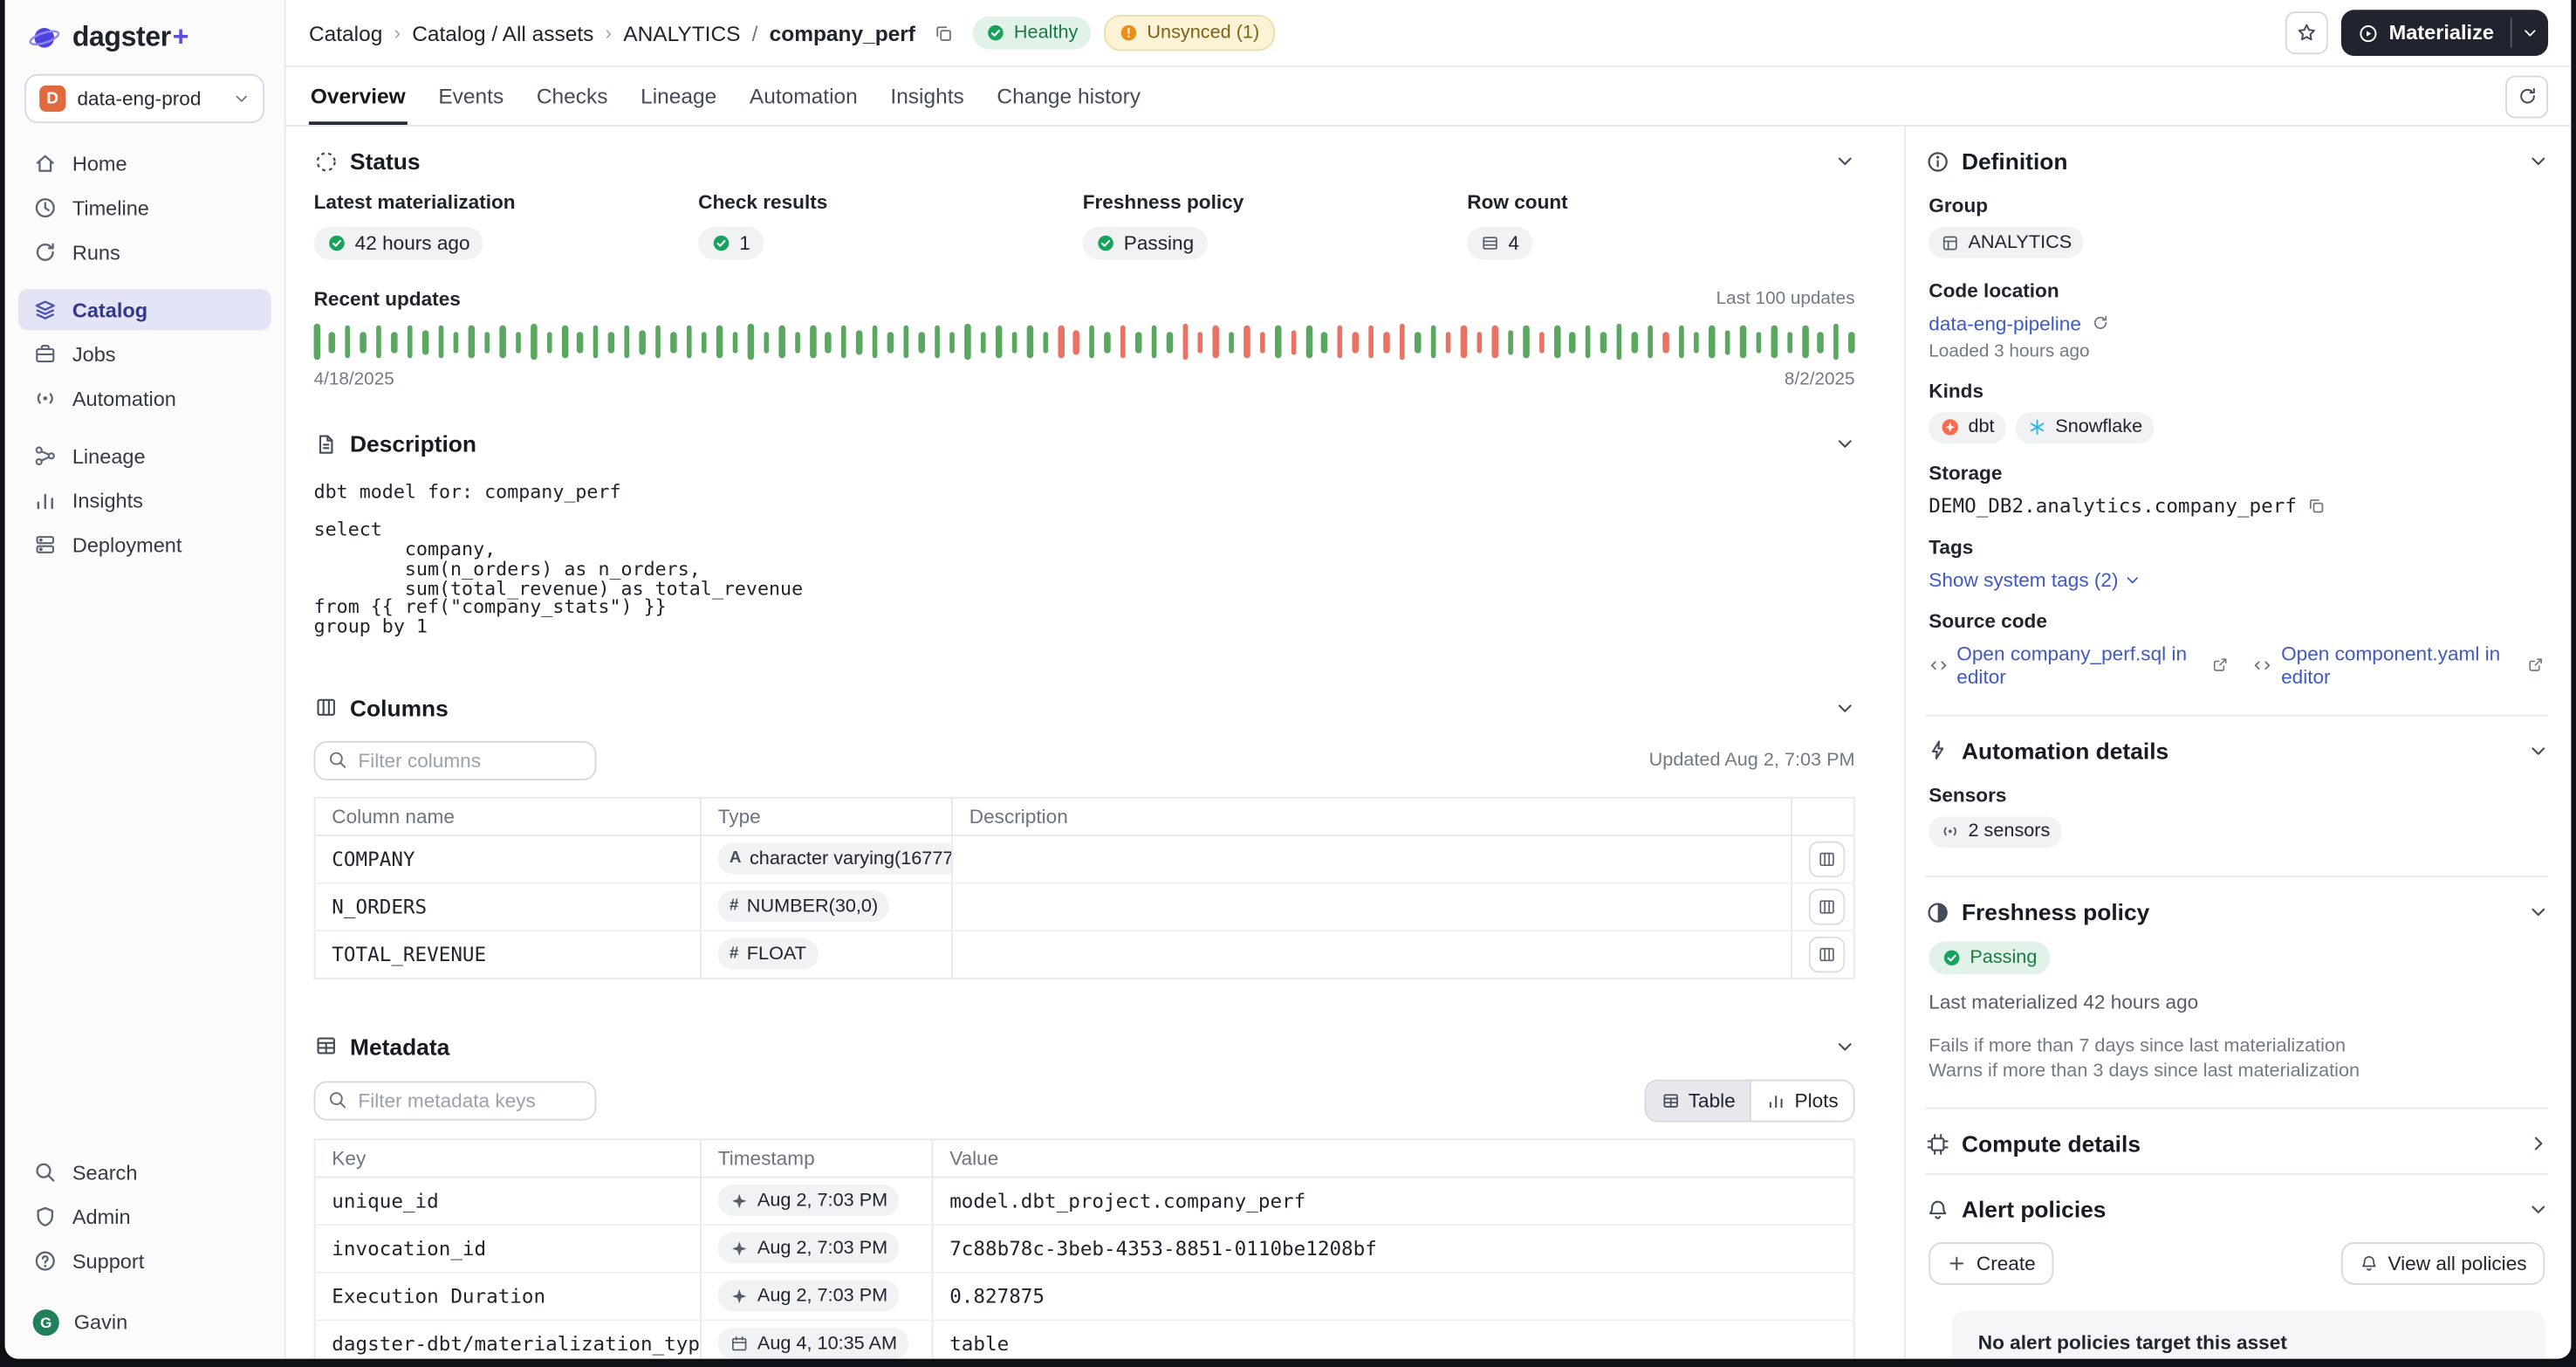 This screenshot has width=2576, height=1367. What do you see at coordinates (572, 96) in the screenshot?
I see `tab-checks: Checks` at bounding box center [572, 96].